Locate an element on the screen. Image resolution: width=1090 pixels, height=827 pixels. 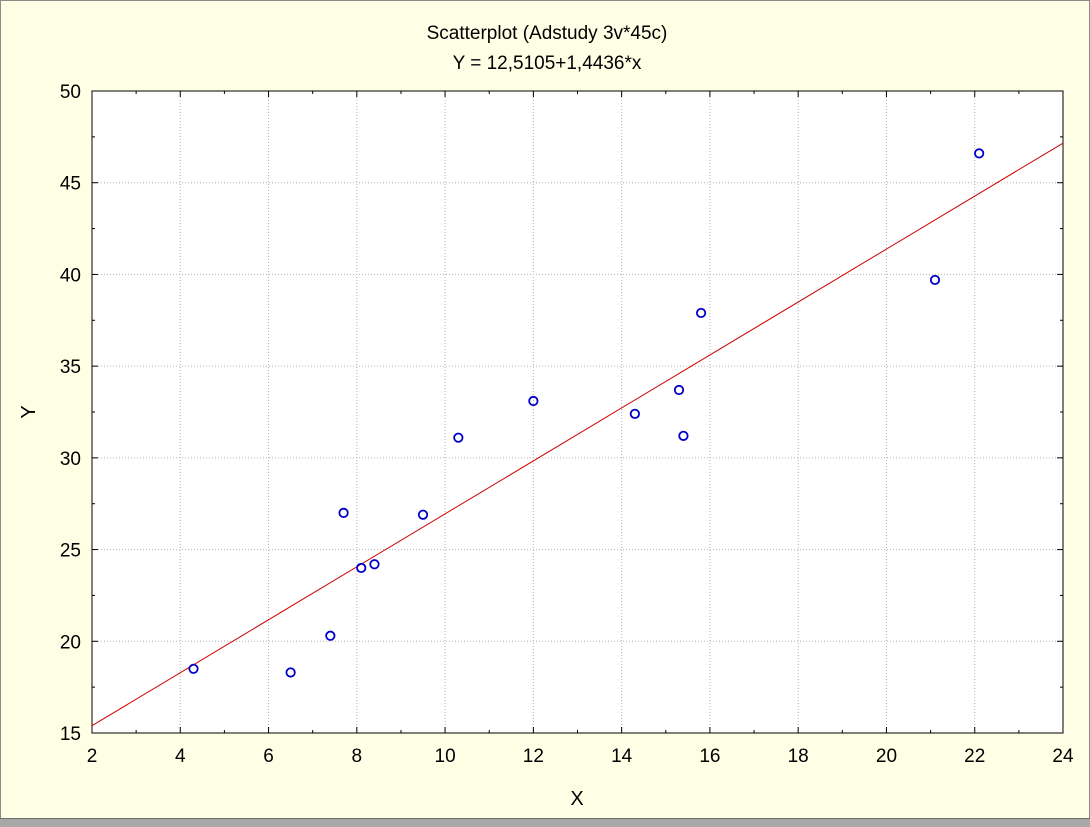
y-tick-label: 45 is located at coordinates (70, 184).